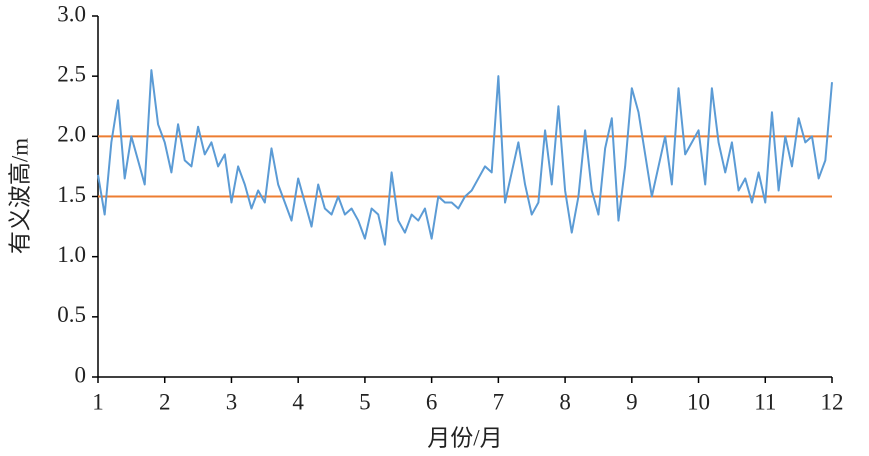 Image resolution: width=869 pixels, height=456 pixels. What do you see at coordinates (81, 374) in the screenshot?
I see `y-tick-label: 0` at bounding box center [81, 374].